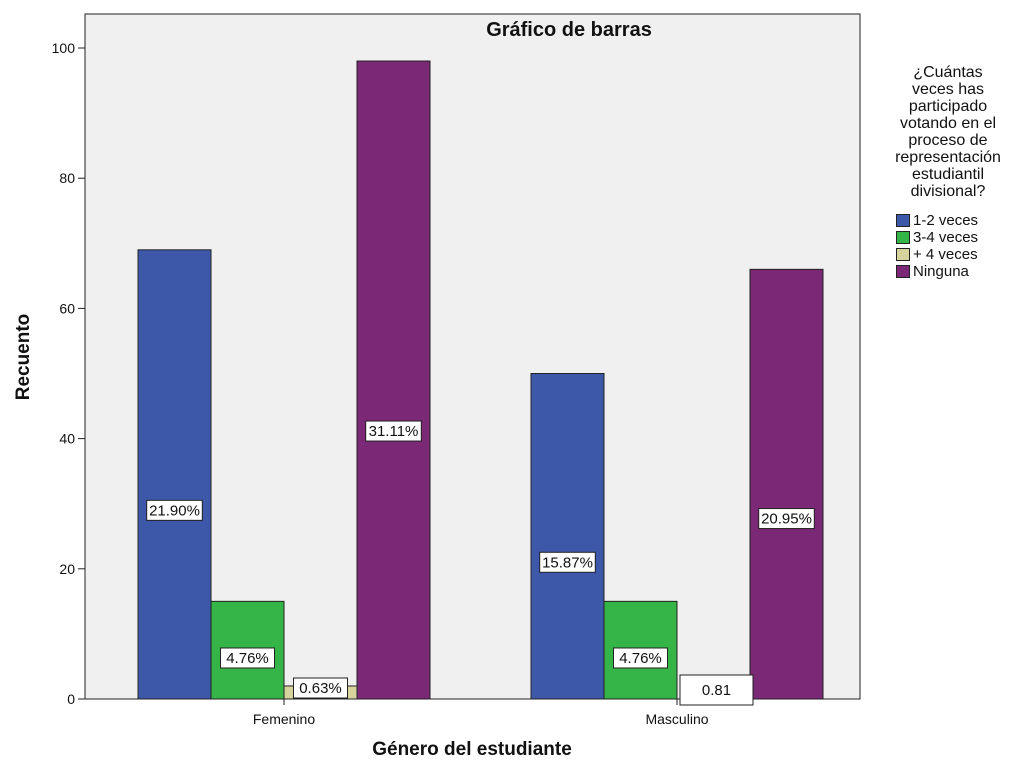 The width and height of the screenshot is (1036, 765). I want to click on legend-items: 1-2 veces 3-4 veces + 4 veces Ninguna, so click(965, 246).